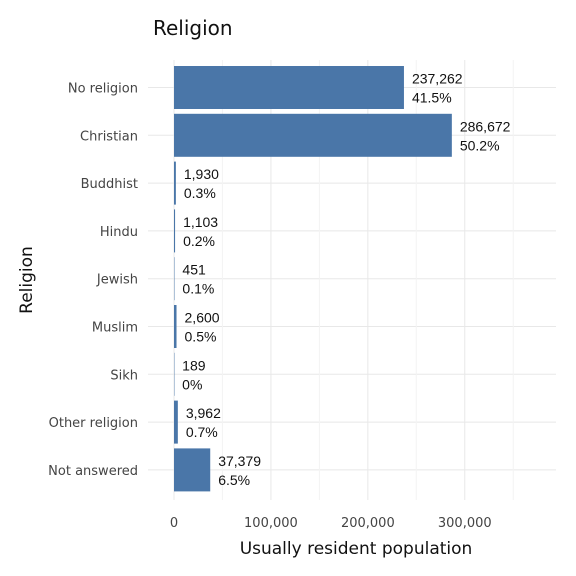 The image size is (576, 576). I want to click on percent-label: 0.5%, so click(201, 337).